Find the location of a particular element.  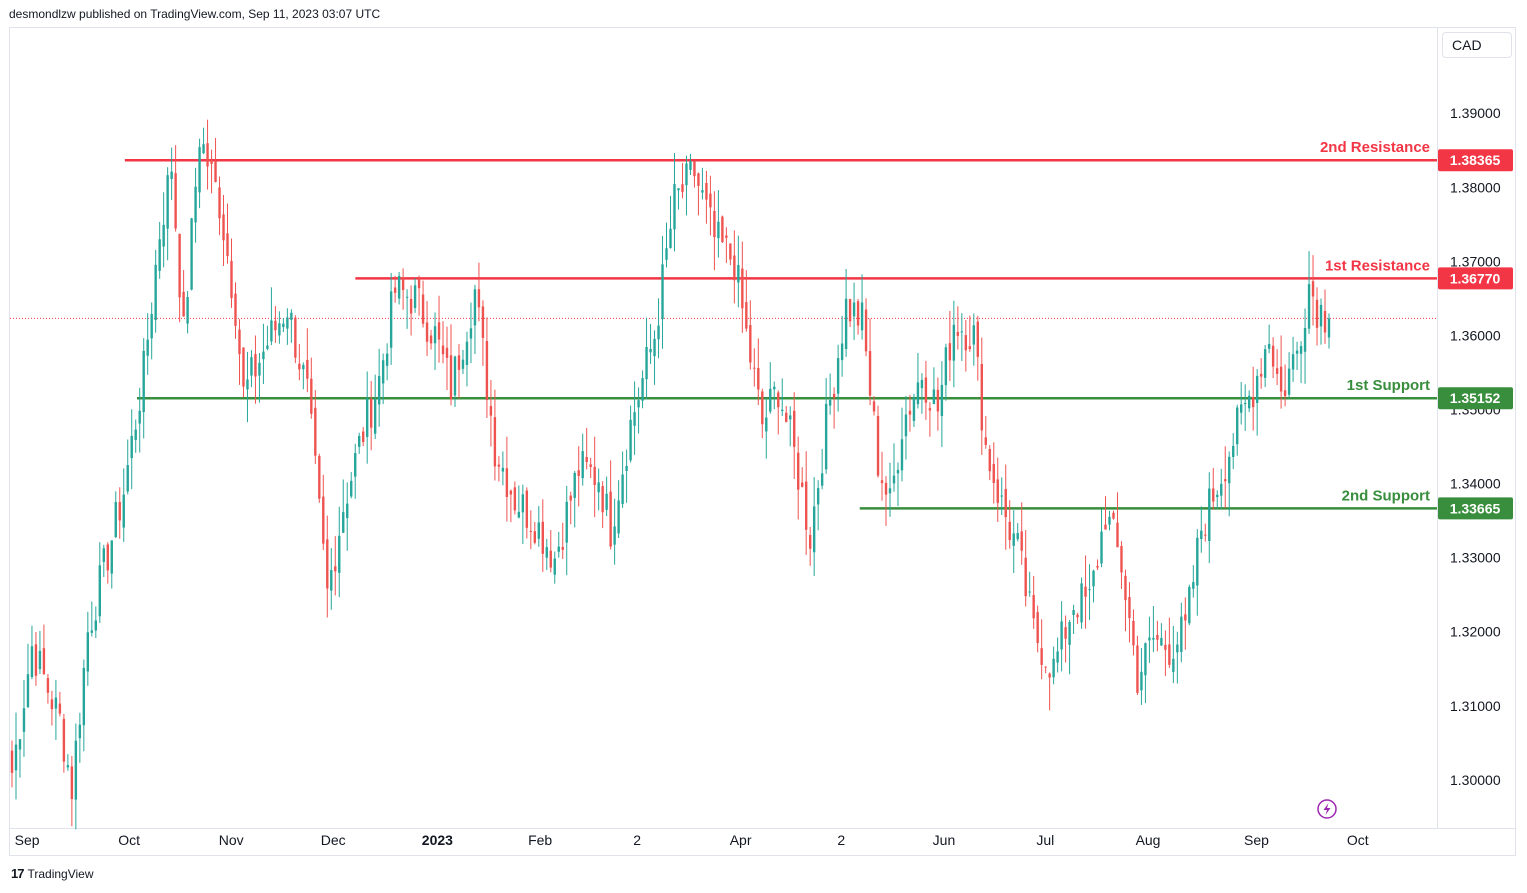

flash-icon is located at coordinates (1327, 809).